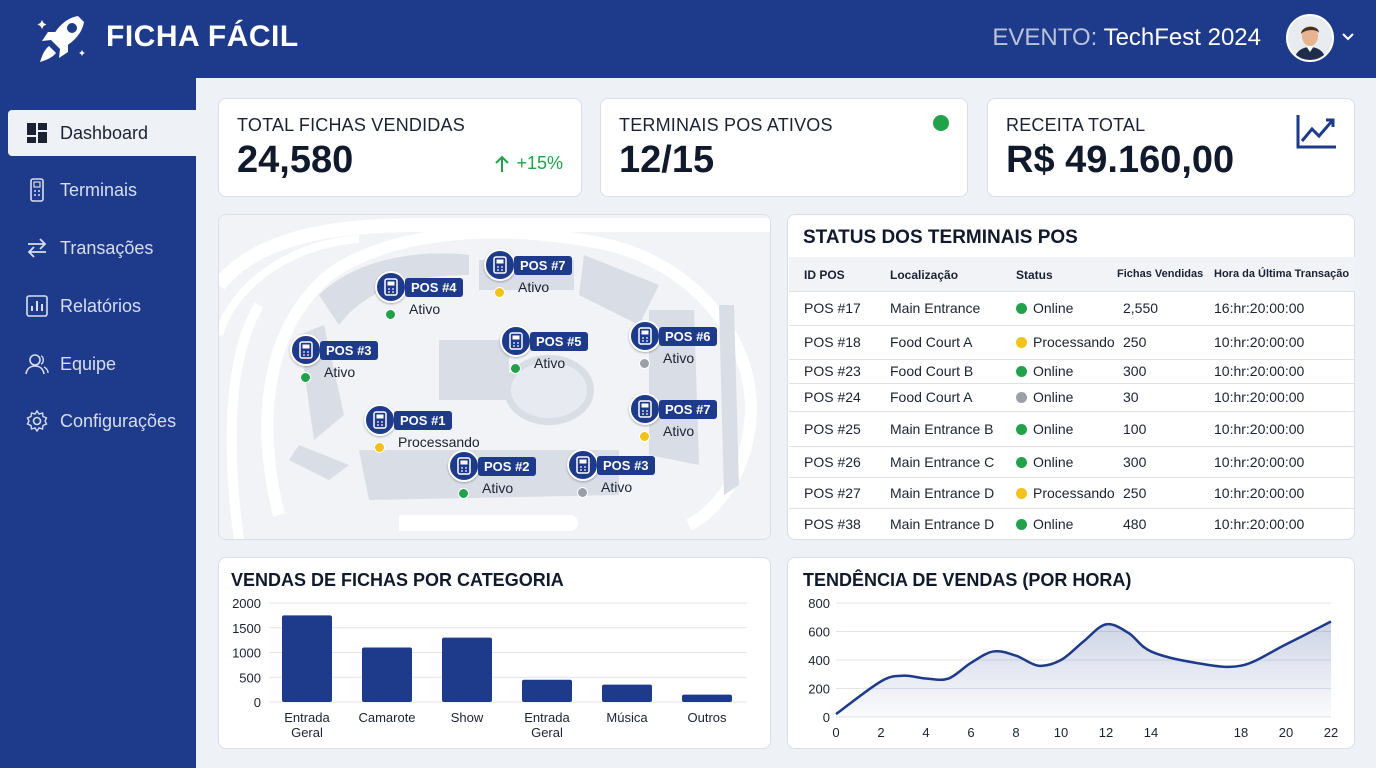 The image size is (1376, 768). What do you see at coordinates (467, 717) in the screenshot?
I see `x-tick-label: Show` at bounding box center [467, 717].